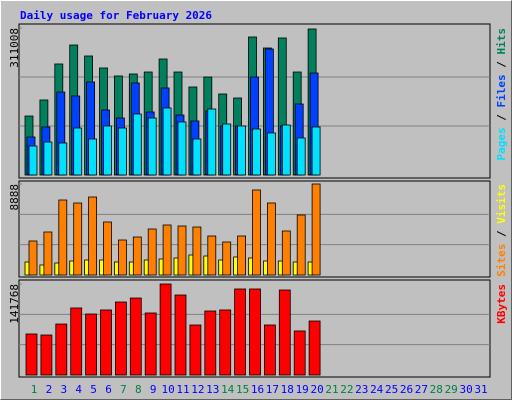 This screenshot has width=512, height=400. What do you see at coordinates (49, 389) in the screenshot?
I see `x-tick-label: 2` at bounding box center [49, 389].